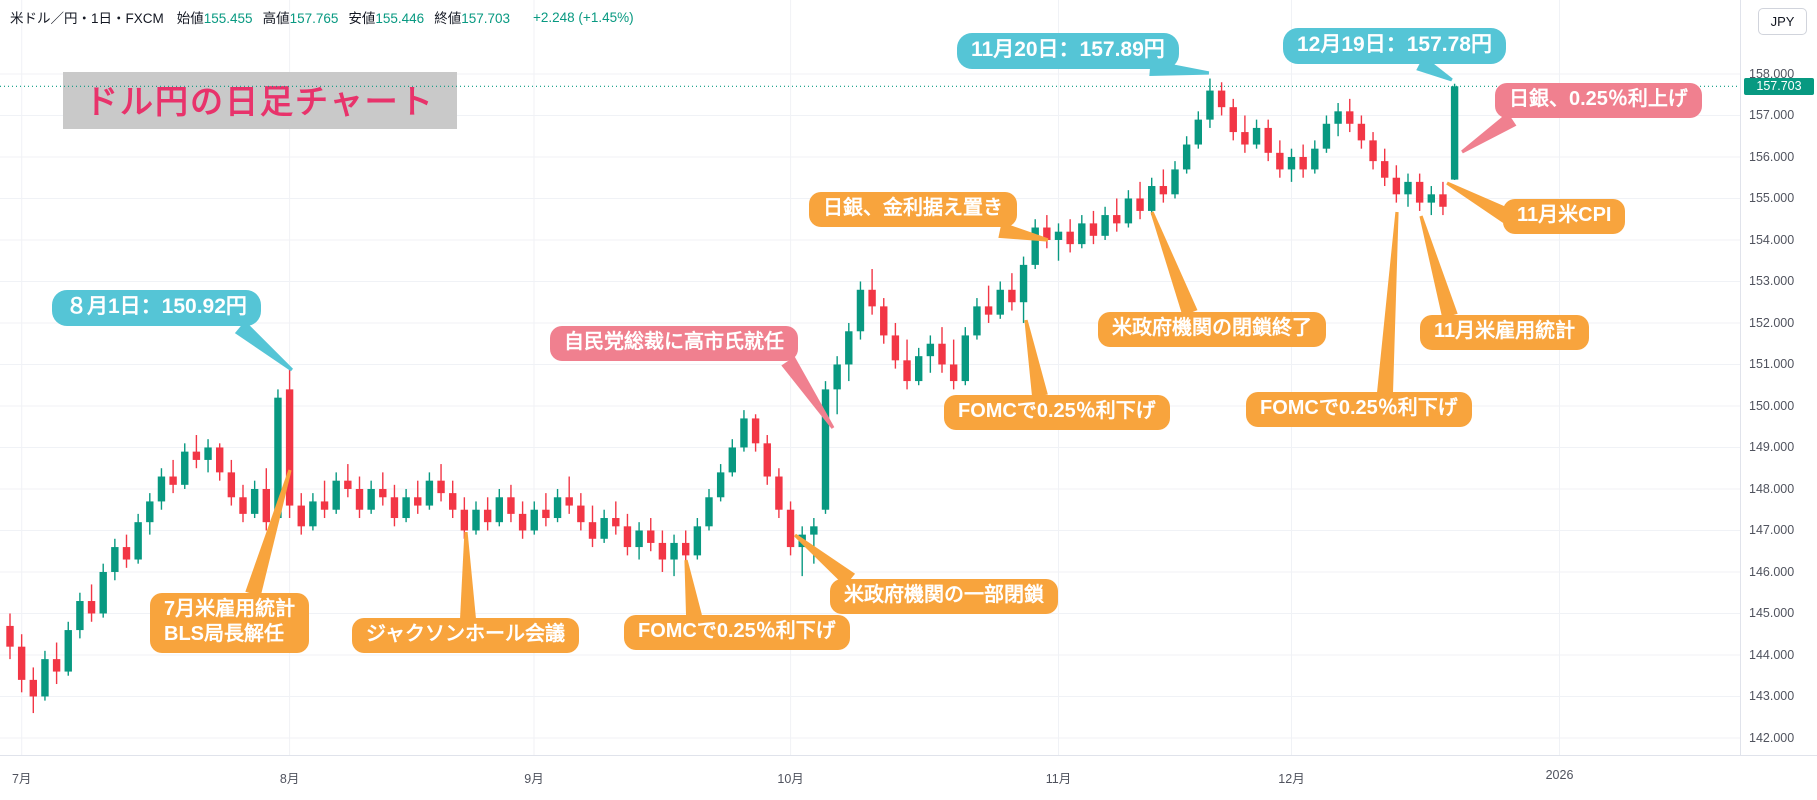 The height and width of the screenshot is (800, 1817). Describe the element at coordinates (214, 18) in the screenshot. I see `ohlc-field: 始値155.455` at that location.